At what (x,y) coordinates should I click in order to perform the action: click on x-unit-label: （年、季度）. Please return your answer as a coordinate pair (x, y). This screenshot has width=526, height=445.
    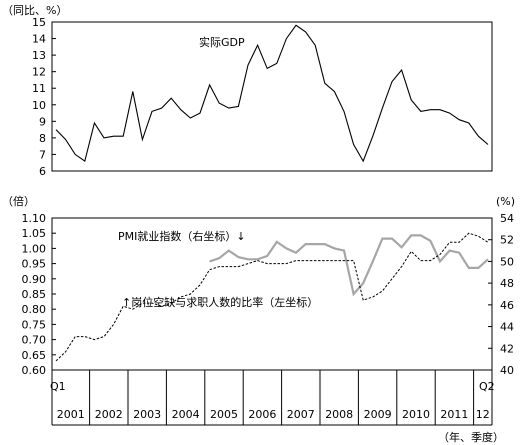
    Looking at the image, I should click on (471, 437).